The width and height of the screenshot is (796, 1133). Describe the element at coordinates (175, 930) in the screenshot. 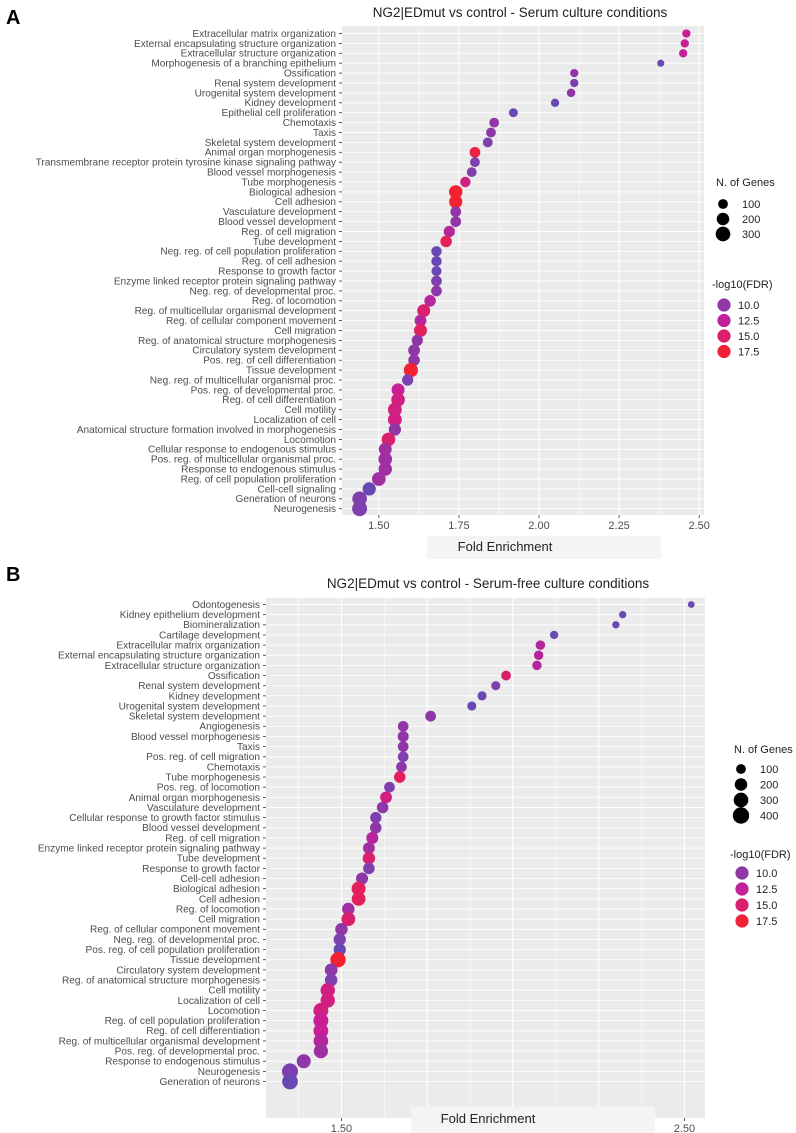

I see `y-tick-label: Reg. of cellular component movement` at that location.